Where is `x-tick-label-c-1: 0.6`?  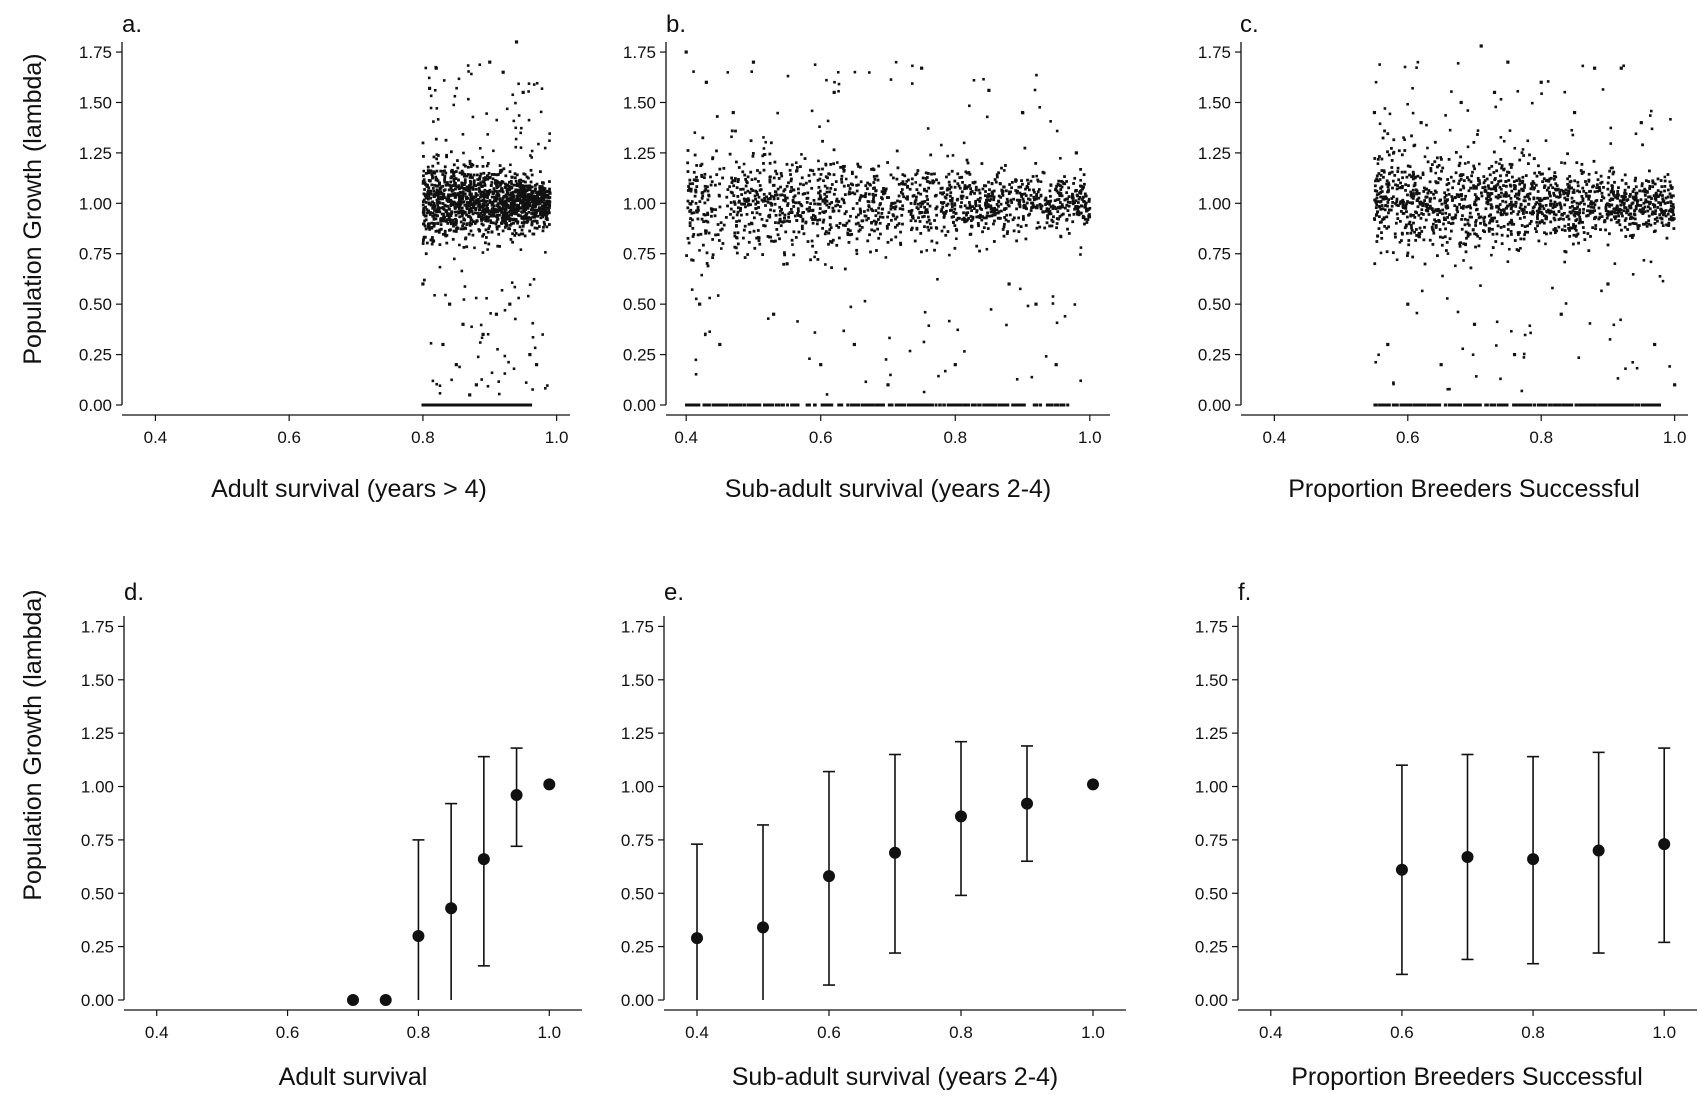
x-tick-label-c-1: 0.6 is located at coordinates (1408, 437).